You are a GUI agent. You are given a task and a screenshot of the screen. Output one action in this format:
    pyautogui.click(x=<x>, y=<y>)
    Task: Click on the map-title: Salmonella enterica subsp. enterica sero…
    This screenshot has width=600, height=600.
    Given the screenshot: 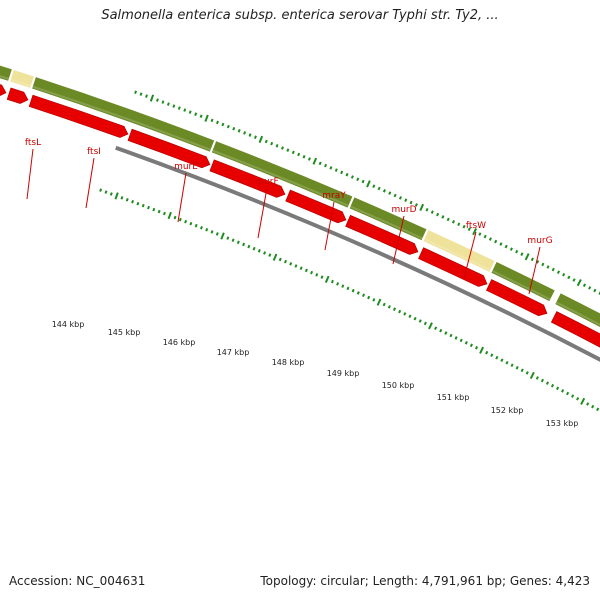 What is the action you would take?
    pyautogui.click(x=300, y=15)
    